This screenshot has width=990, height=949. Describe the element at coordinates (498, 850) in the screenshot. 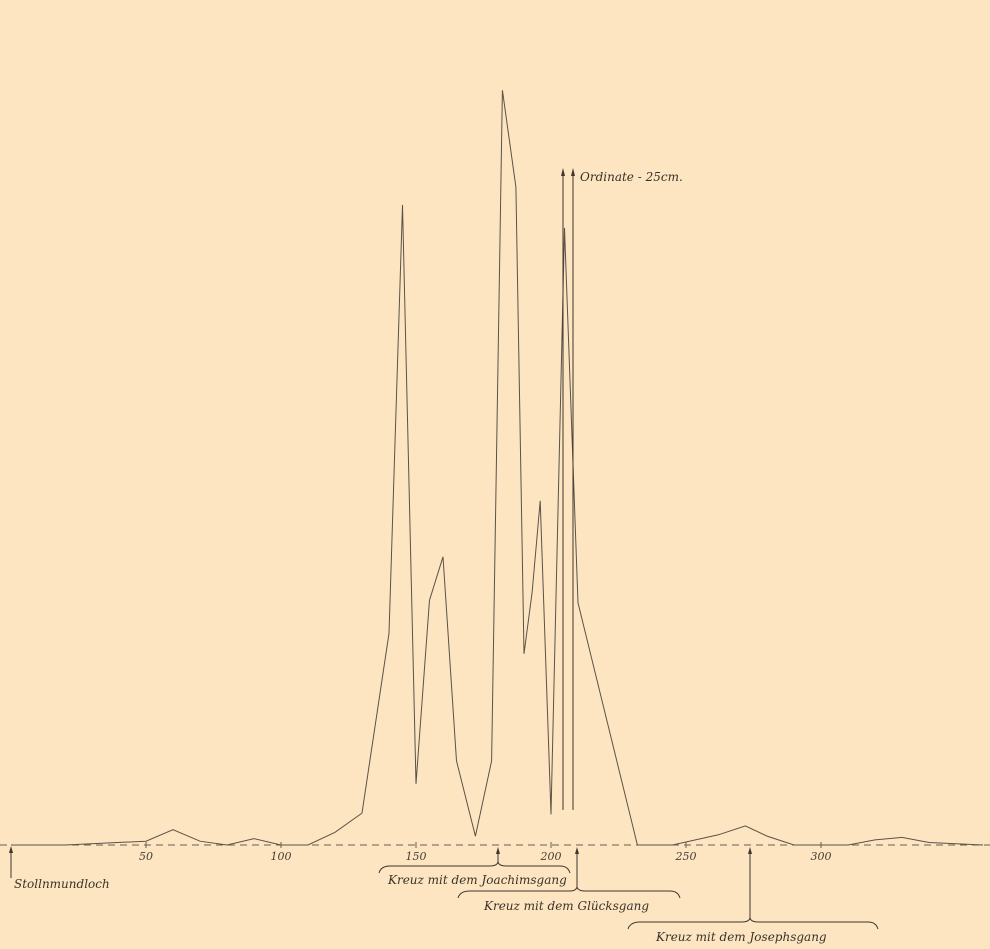

I see `marker-joachimsgang-arrowhead` at that location.